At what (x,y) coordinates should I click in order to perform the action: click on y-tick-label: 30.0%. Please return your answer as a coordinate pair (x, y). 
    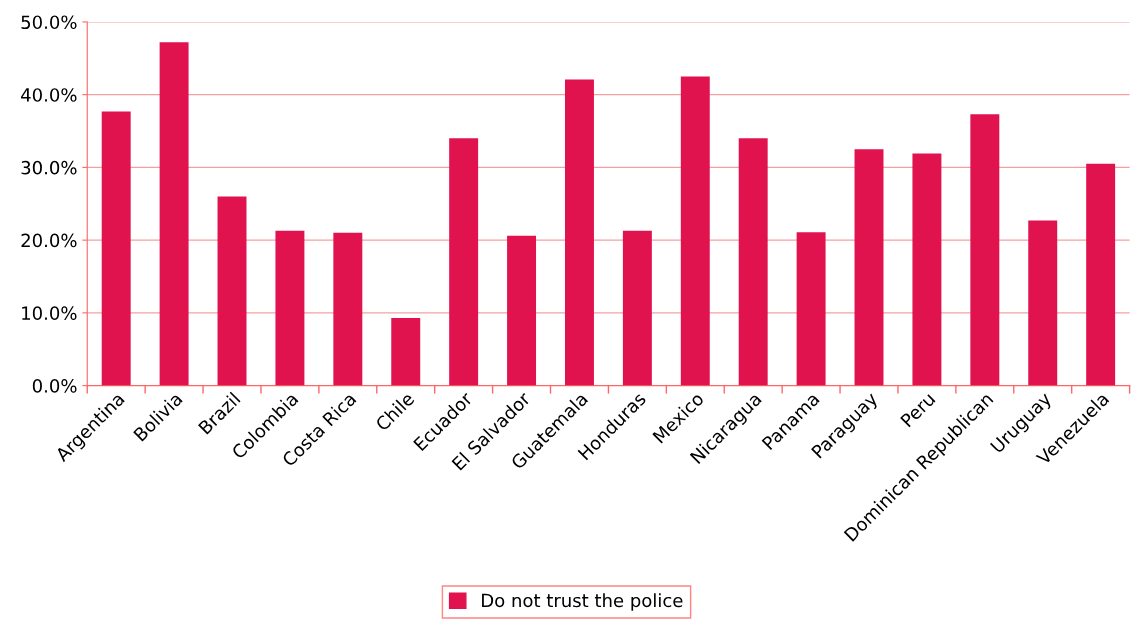
    Looking at the image, I should click on (49, 167).